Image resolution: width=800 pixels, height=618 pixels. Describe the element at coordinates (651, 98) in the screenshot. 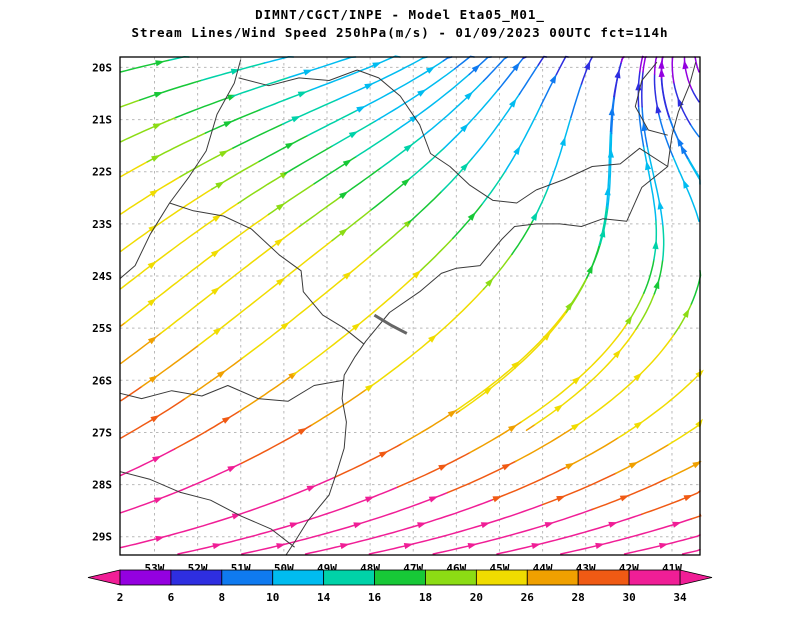

I see `border-es-mg` at that location.